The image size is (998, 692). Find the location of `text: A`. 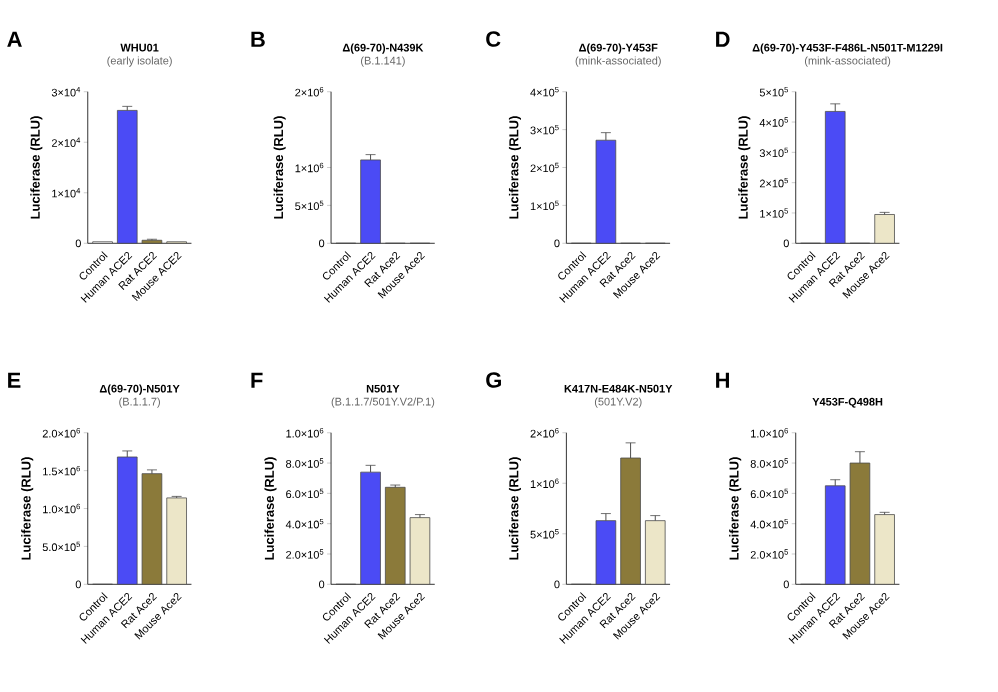

text: A is located at coordinates (14, 39).